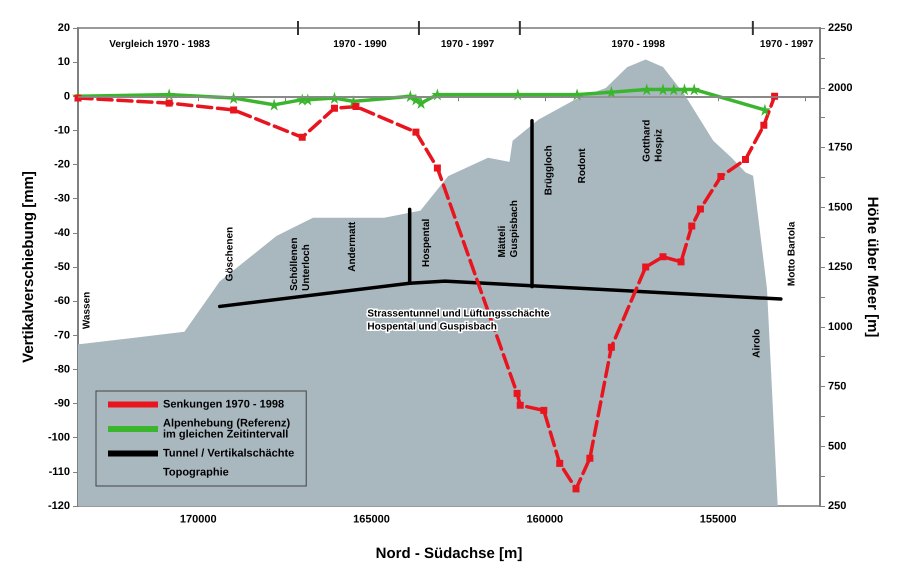 This screenshot has height=586, width=923. What do you see at coordinates (59, 506) in the screenshot?
I see `y-tick-label: -120` at bounding box center [59, 506].